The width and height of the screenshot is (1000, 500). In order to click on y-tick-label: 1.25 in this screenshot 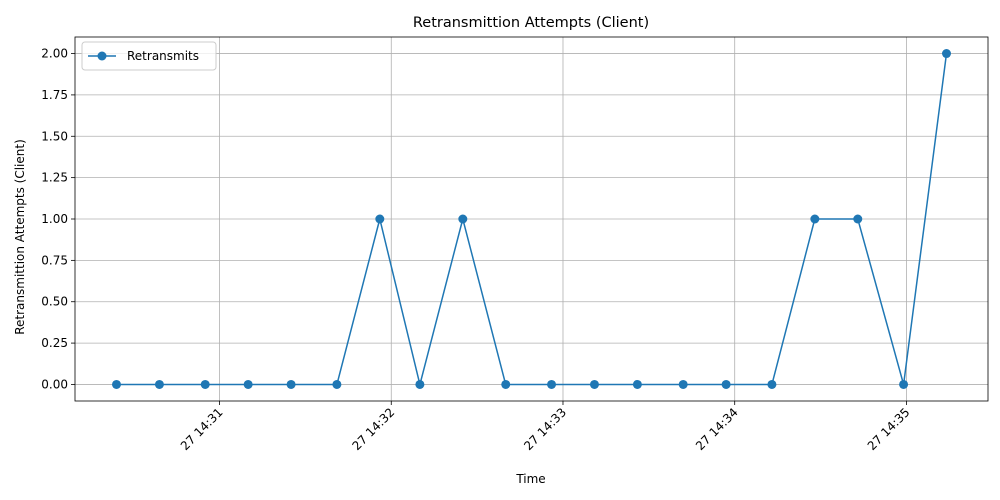, I will do `click(54, 178)`.